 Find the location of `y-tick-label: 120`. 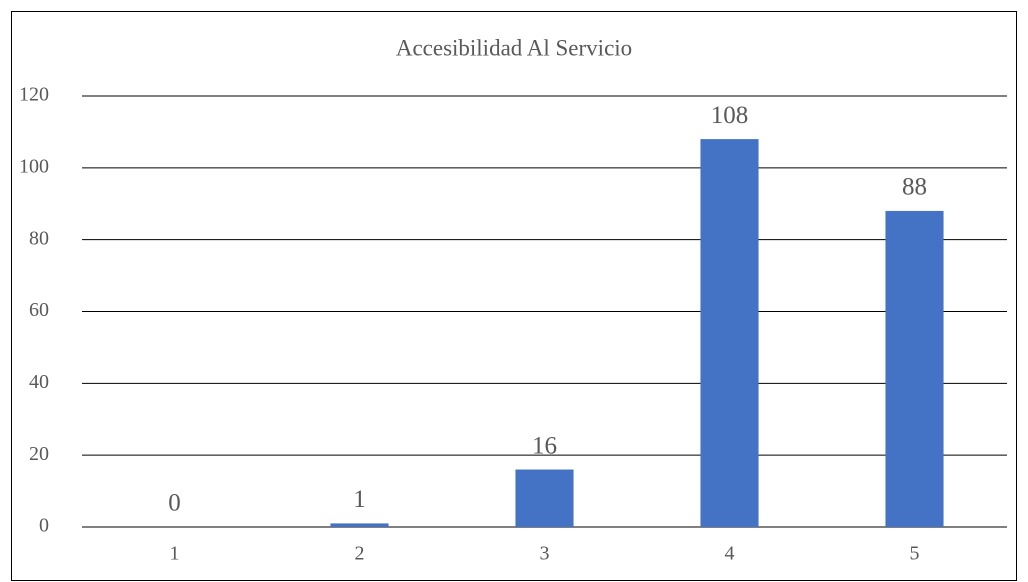

y-tick-label: 120 is located at coordinates (34, 95).